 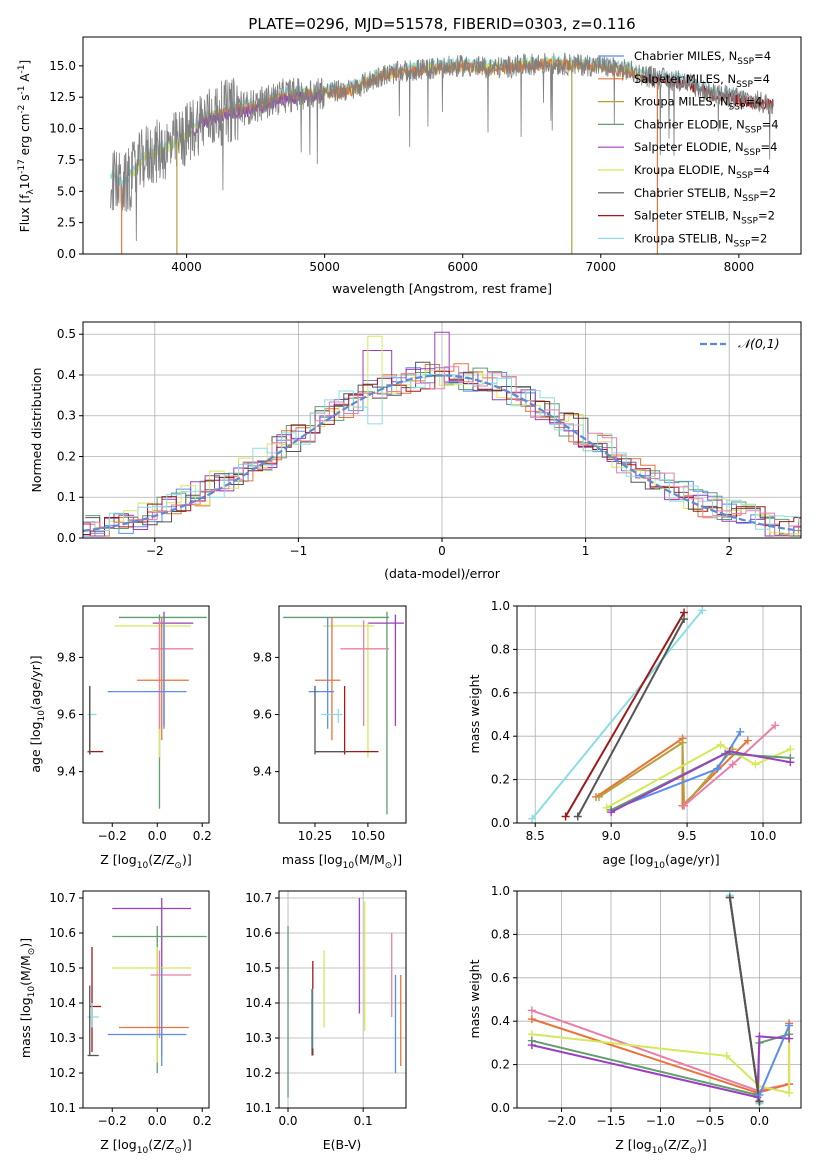 I want to click on x-tick-label: −1, so click(x=299, y=551).